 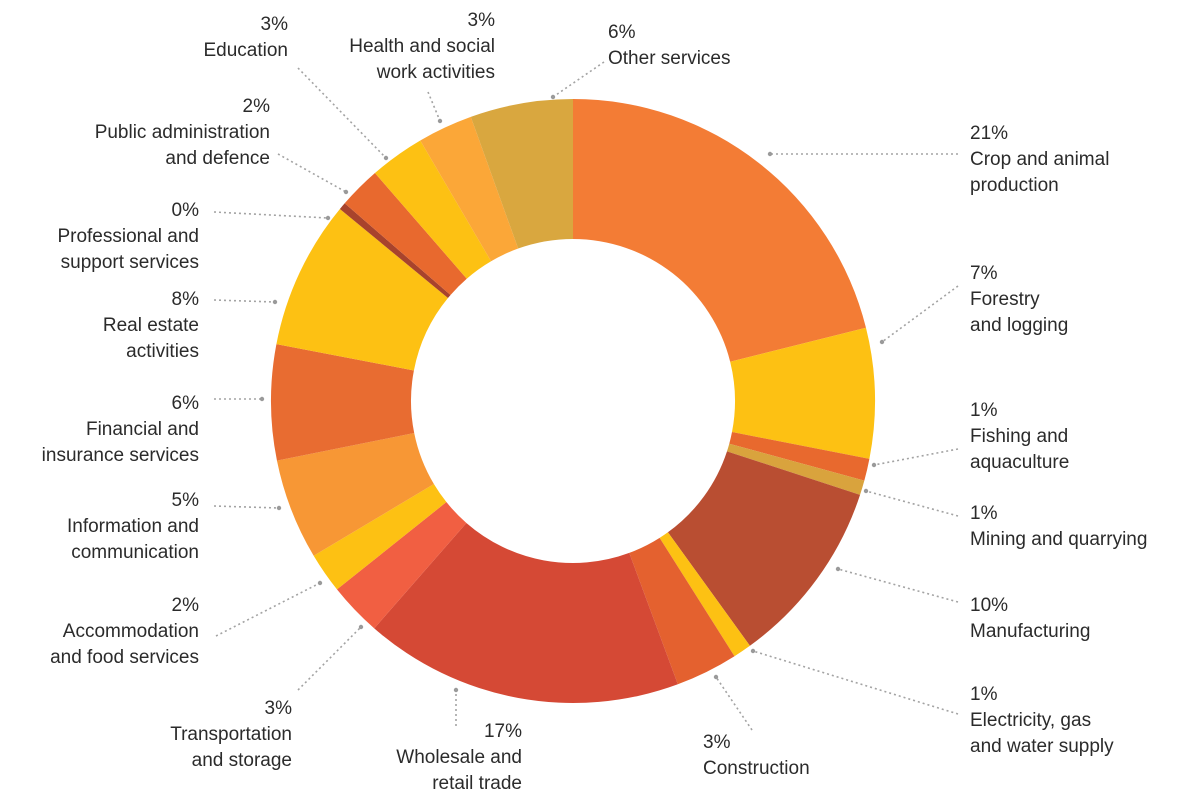 I want to click on slice-other-services, so click(x=521, y=174).